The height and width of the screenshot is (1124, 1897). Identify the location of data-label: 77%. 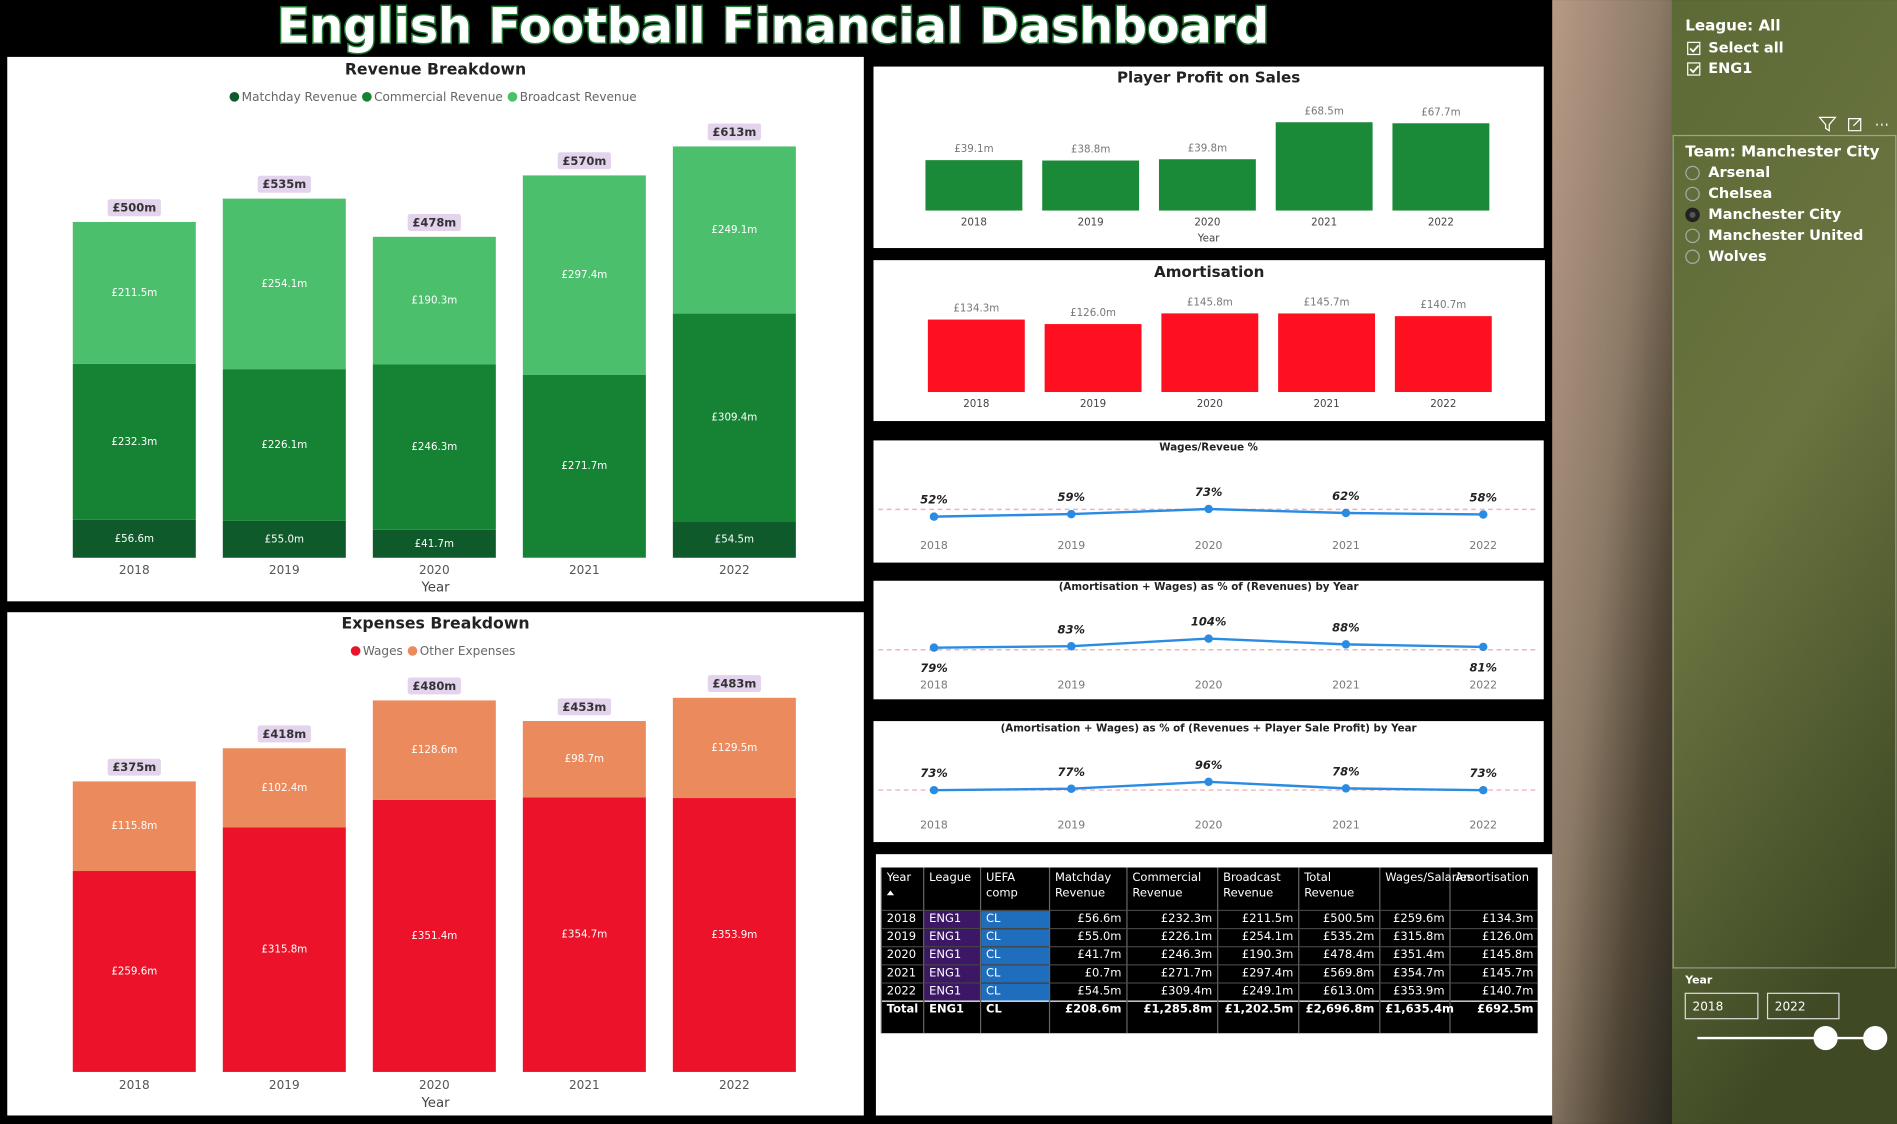
(1072, 772).